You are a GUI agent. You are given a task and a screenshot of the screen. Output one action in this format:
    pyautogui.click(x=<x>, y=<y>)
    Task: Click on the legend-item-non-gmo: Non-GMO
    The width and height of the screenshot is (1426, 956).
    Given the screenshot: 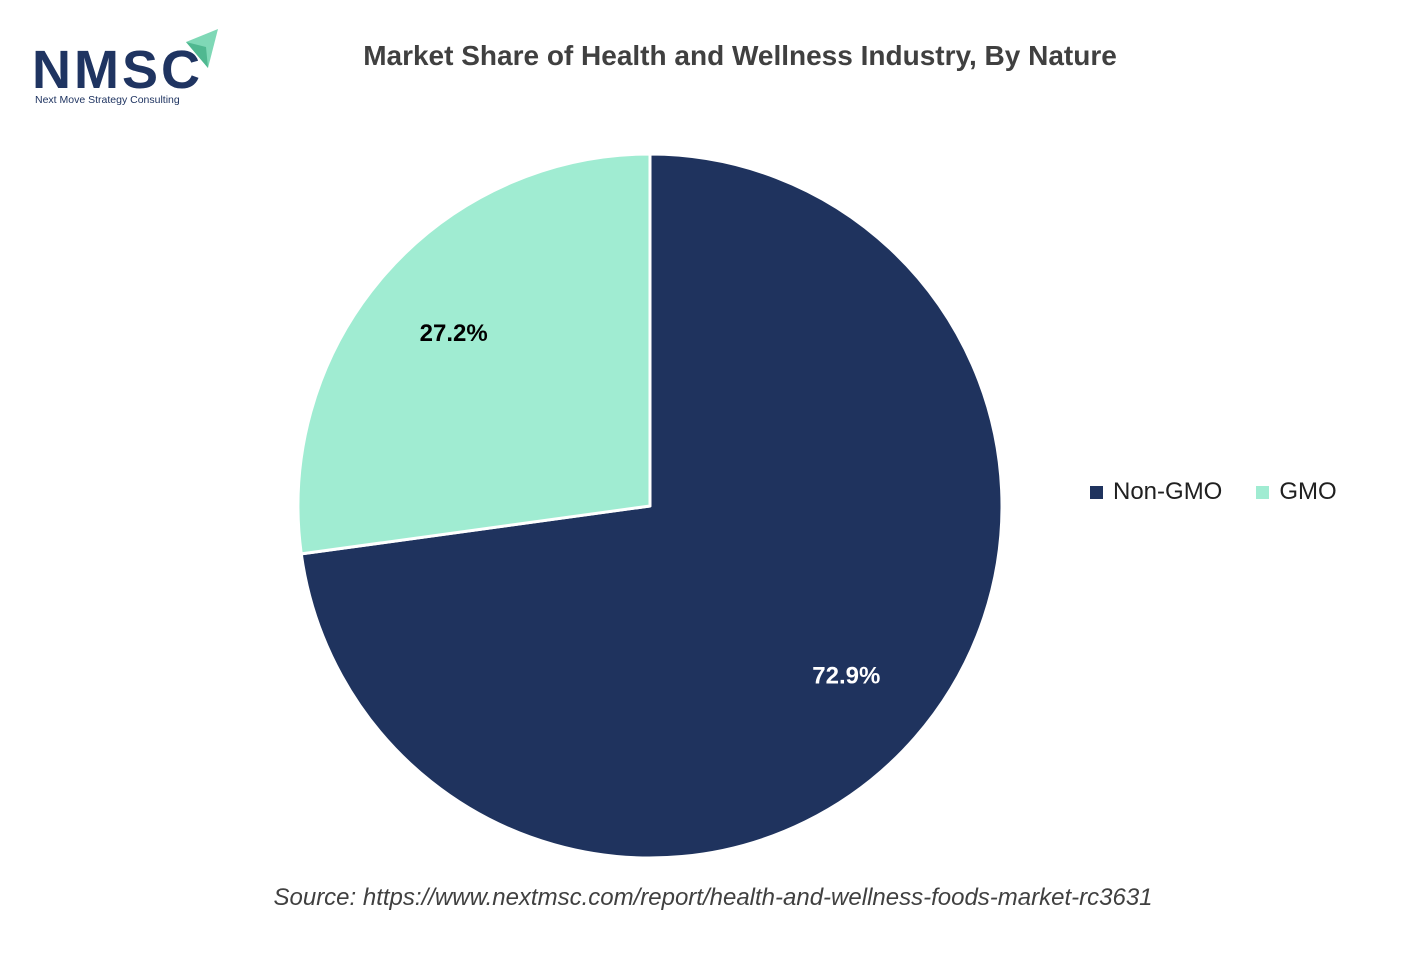 What is the action you would take?
    pyautogui.click(x=1156, y=492)
    